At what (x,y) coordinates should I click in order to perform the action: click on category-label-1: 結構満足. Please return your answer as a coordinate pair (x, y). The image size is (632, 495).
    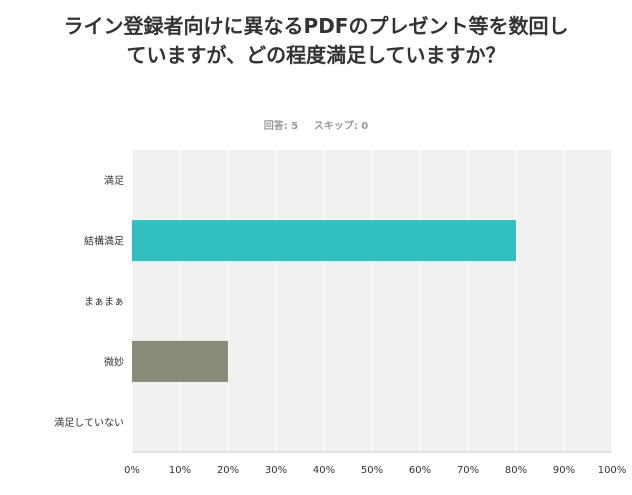
    Looking at the image, I should click on (104, 241).